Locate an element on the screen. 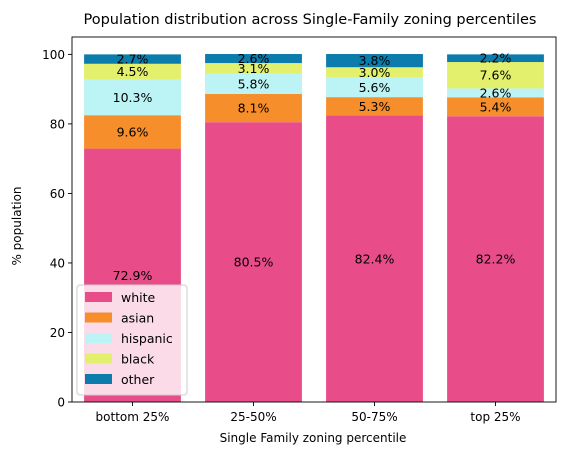  data-label-black-3: 7.6% is located at coordinates (496, 75).